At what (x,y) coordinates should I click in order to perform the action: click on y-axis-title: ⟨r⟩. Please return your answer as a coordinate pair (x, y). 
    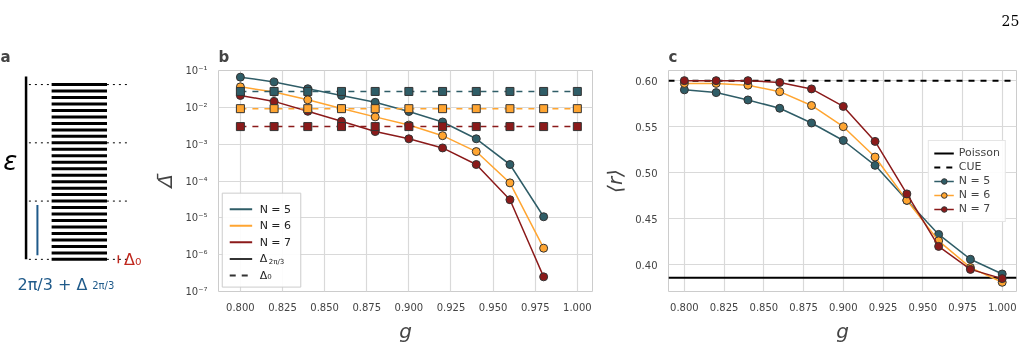
    Looking at the image, I should click on (615, 181).